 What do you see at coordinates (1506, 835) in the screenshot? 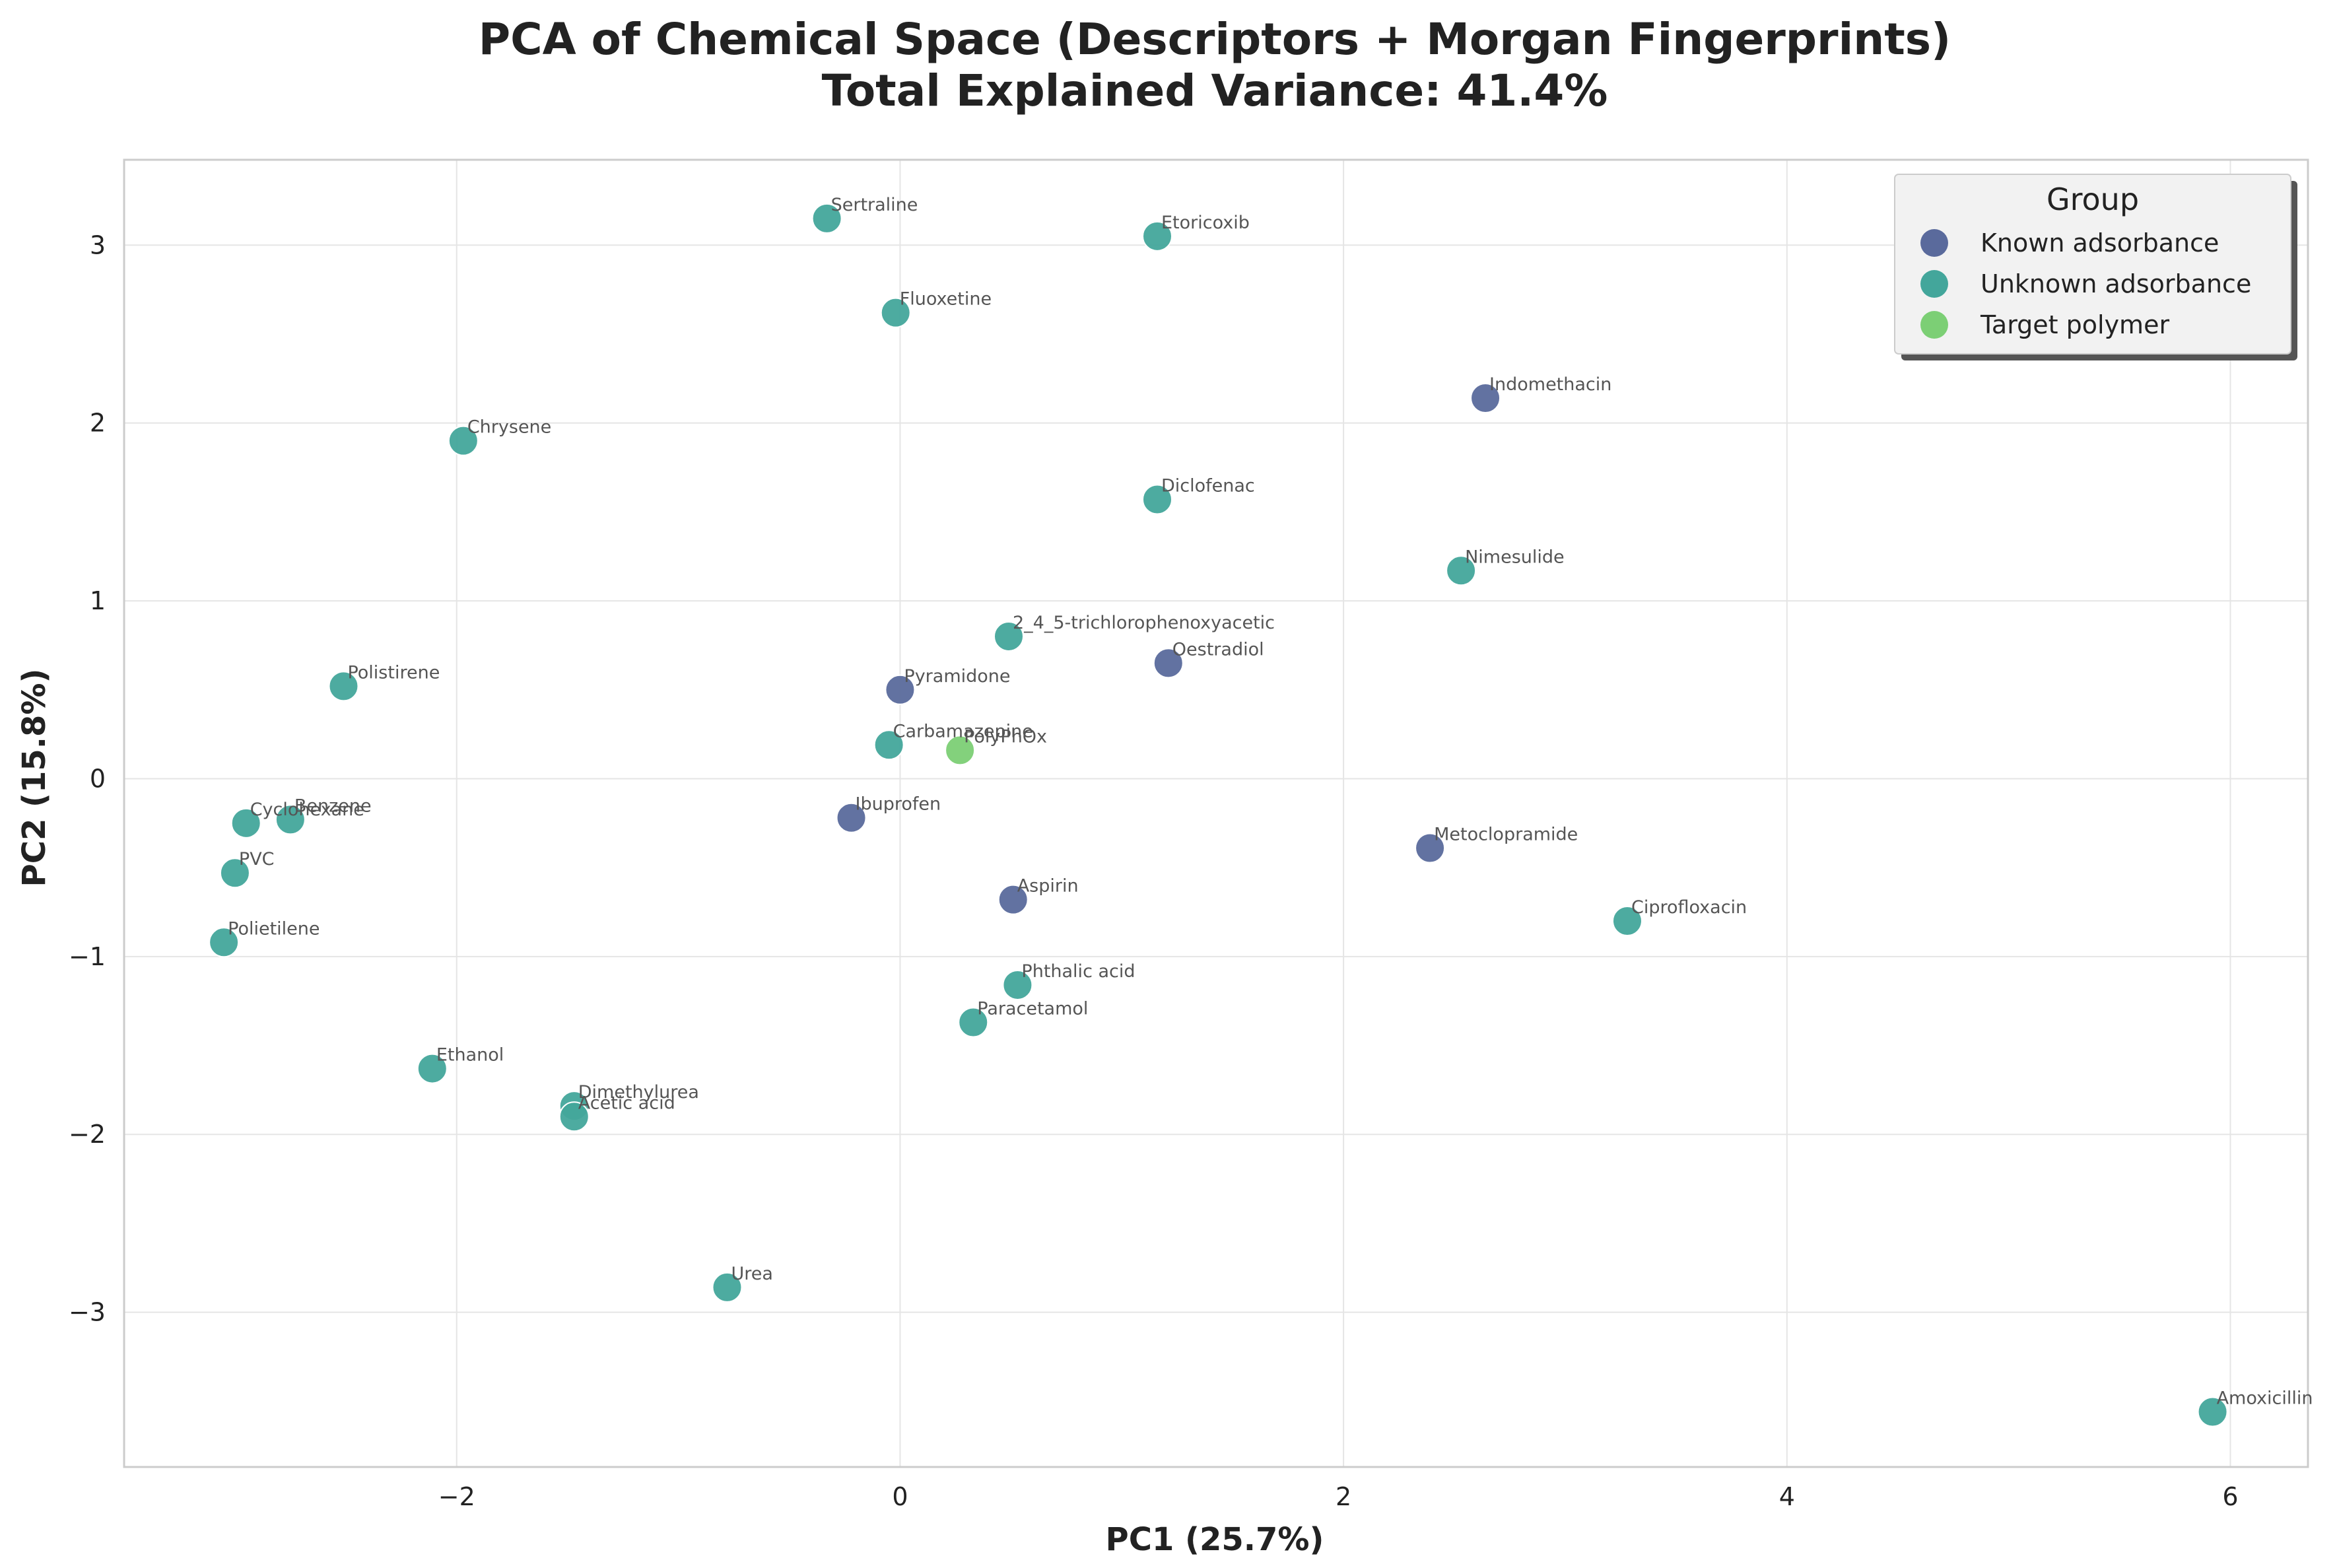
I see `point-label: Metoclopramide` at bounding box center [1506, 835].